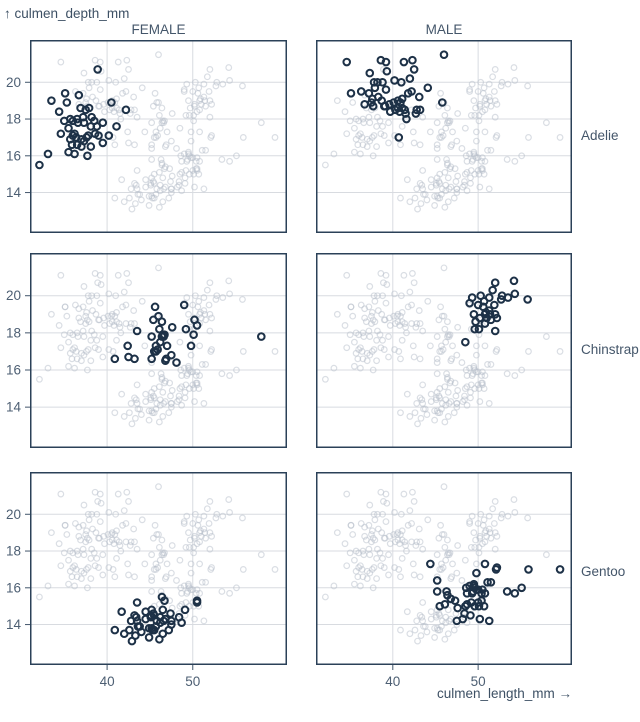 The height and width of the screenshot is (722, 640). I want to click on facet-gentoo-female: 14 16 18 20 40 50, so click(146, 580).